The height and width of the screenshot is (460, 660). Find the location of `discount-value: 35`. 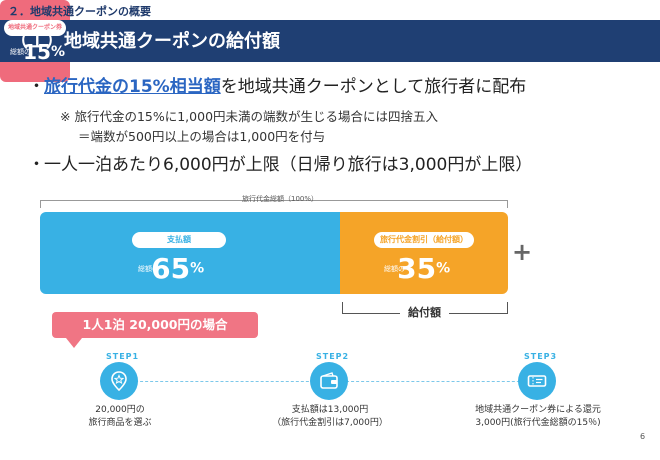

discount-value: 35 is located at coordinates (417, 268).